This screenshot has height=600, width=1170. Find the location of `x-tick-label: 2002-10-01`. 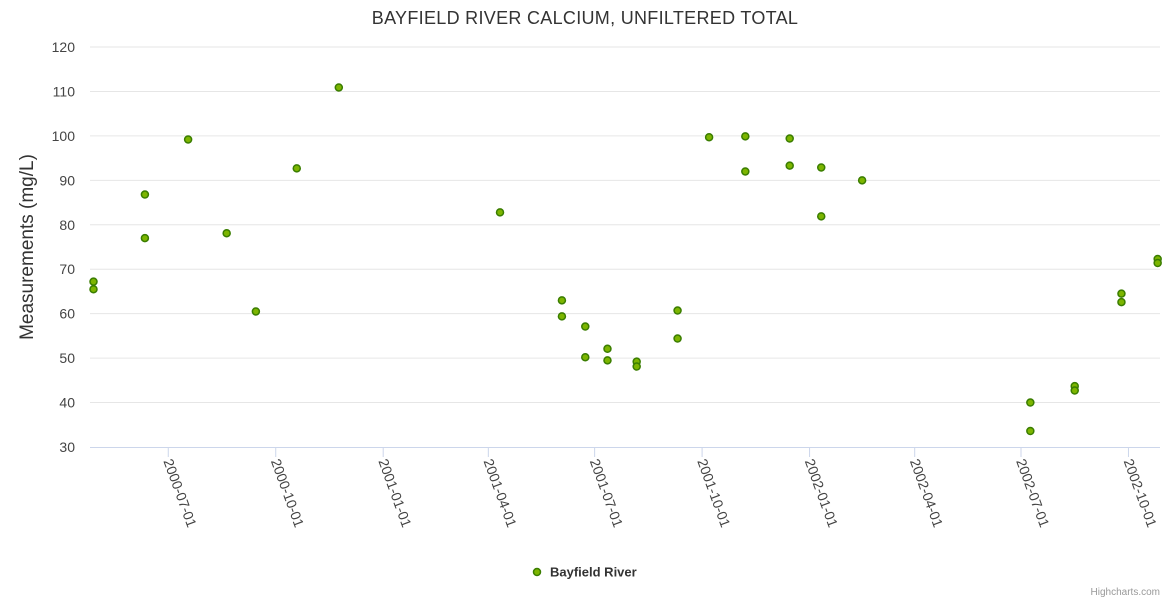

x-tick-label: 2002-10-01 is located at coordinates (1141, 493).